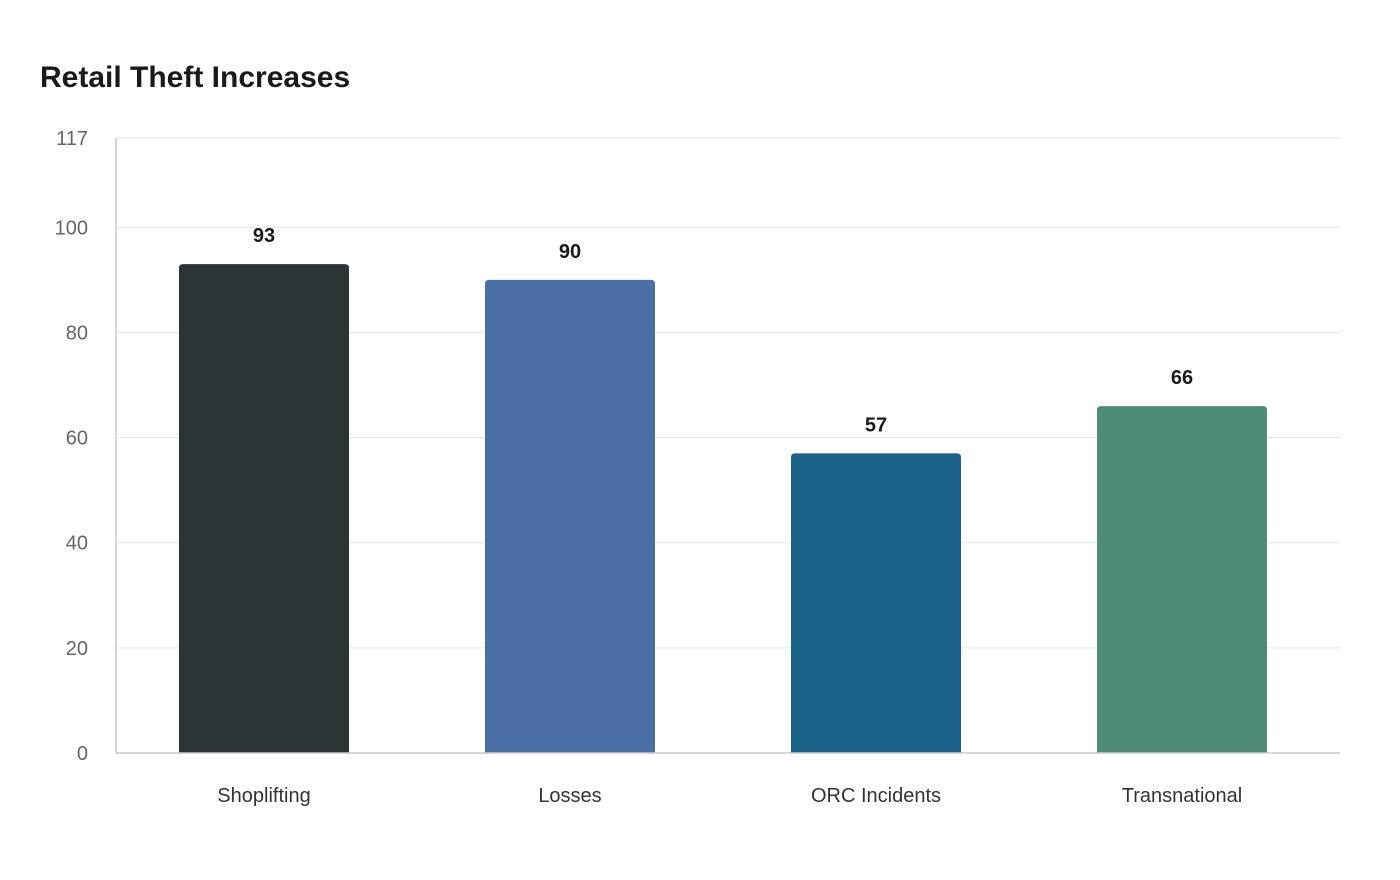 The image size is (1400, 880). What do you see at coordinates (876, 425) in the screenshot?
I see `data-label: 57` at bounding box center [876, 425].